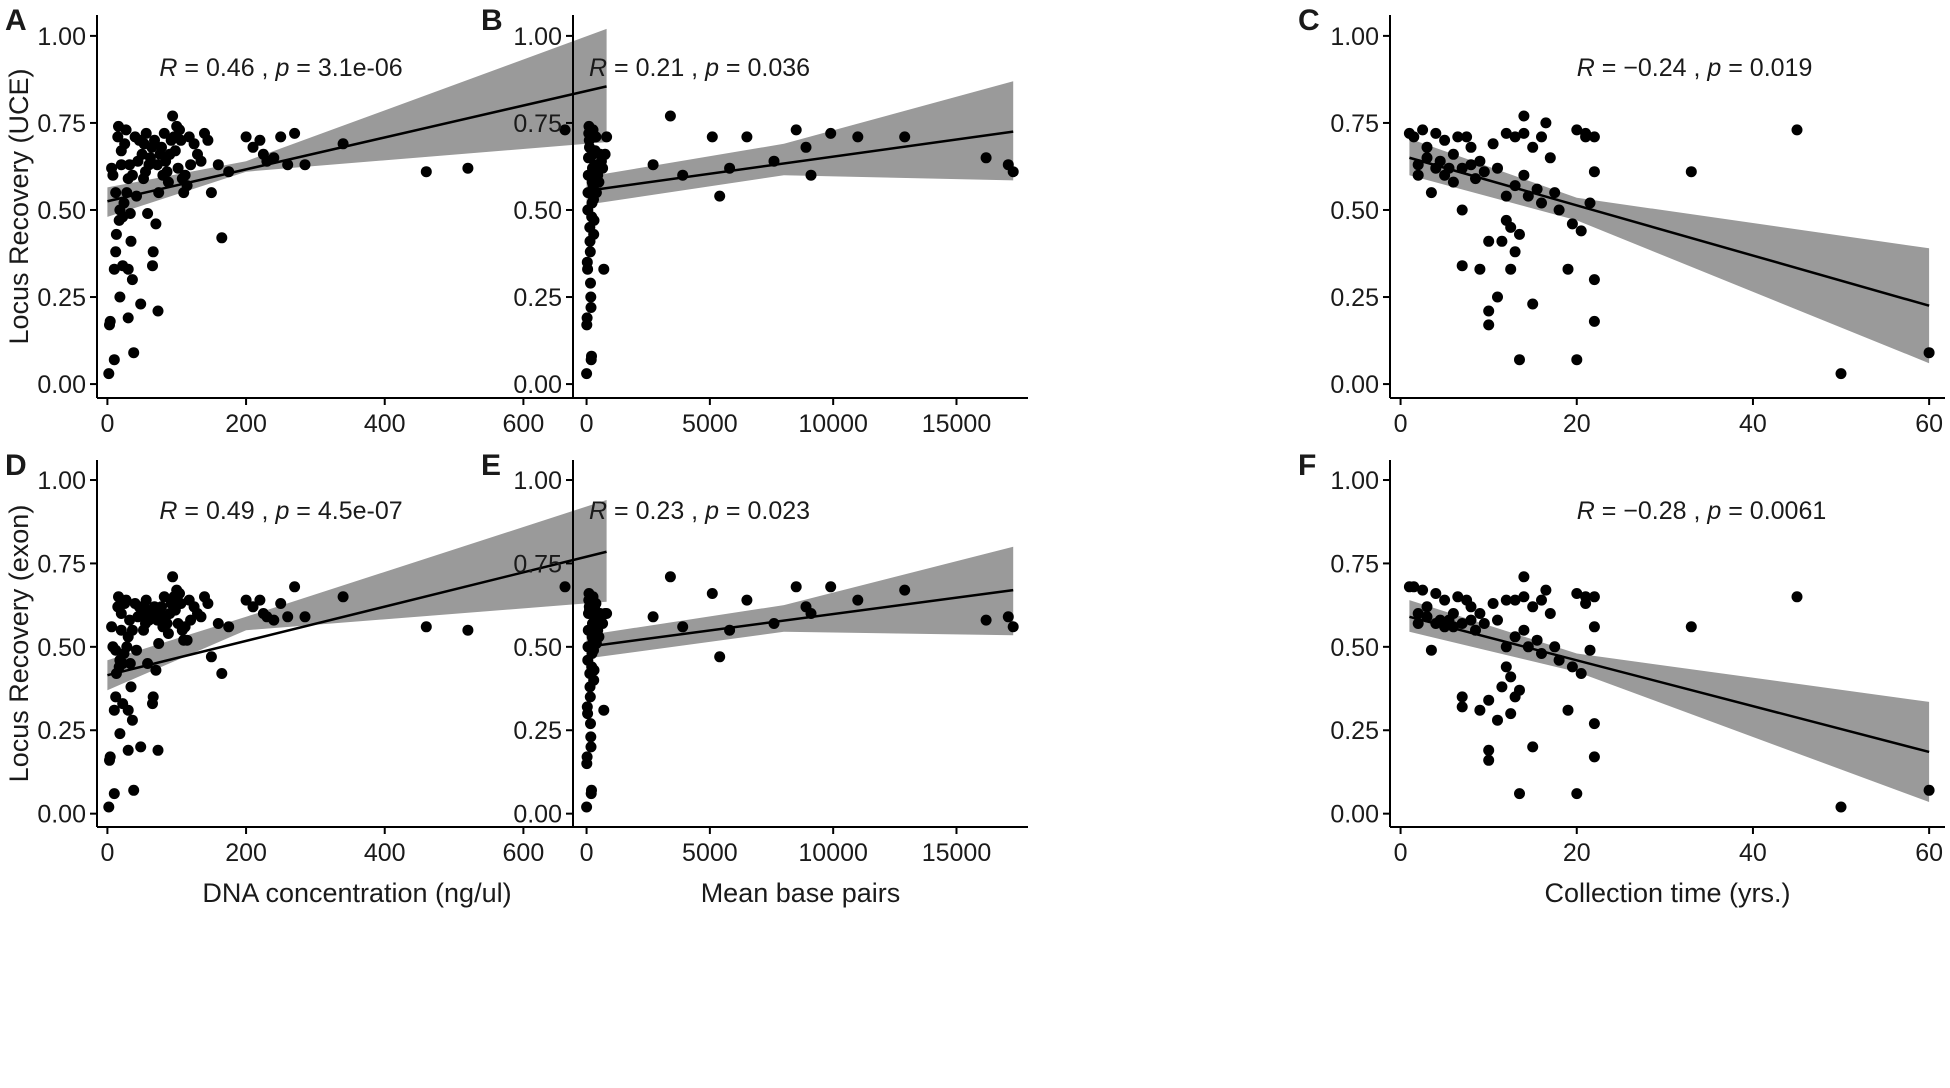  Describe the element at coordinates (16, 465) in the screenshot. I see `panel-letter: D` at that location.